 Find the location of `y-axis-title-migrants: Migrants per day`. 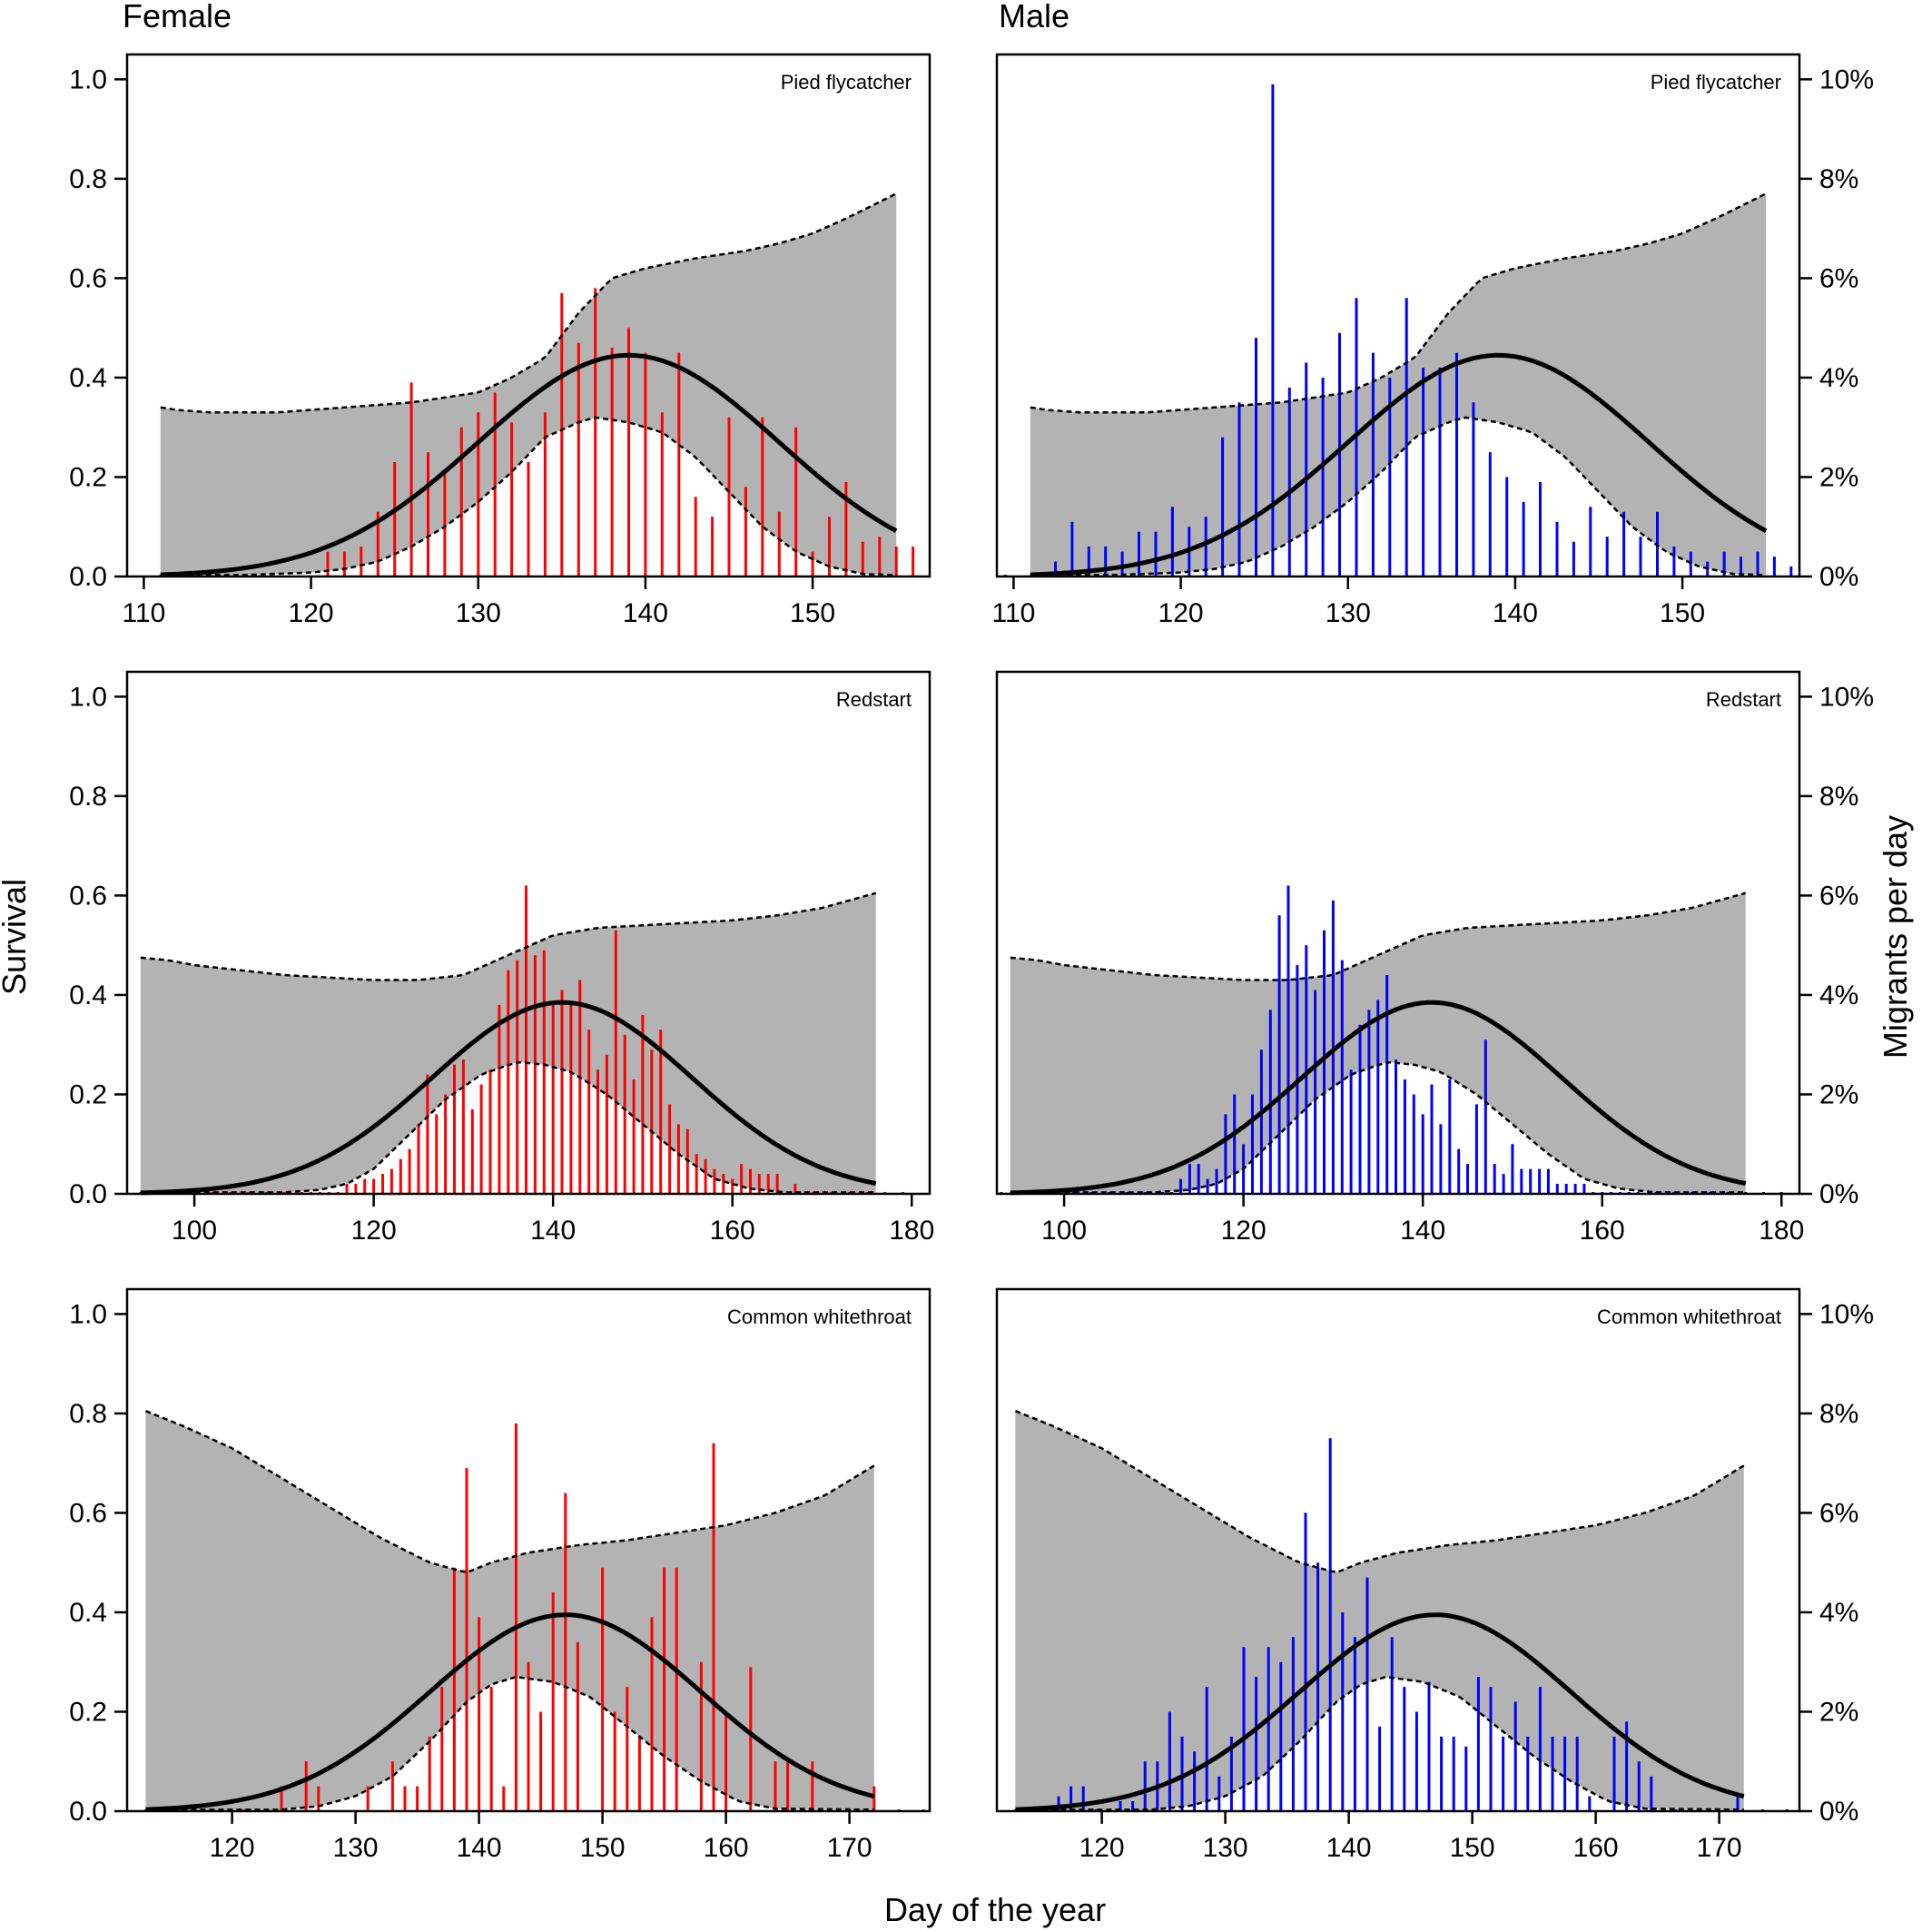

y-axis-title-migrants: Migrants per day is located at coordinates (1896, 937).